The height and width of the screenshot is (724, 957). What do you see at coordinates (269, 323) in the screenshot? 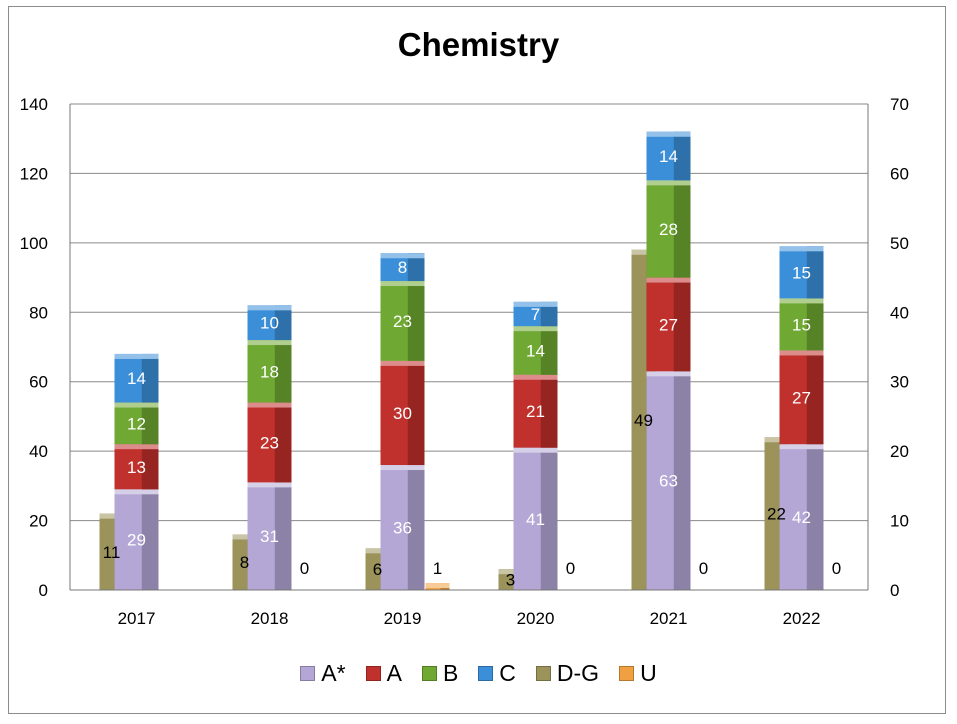
I see `data-label: 10` at bounding box center [269, 323].